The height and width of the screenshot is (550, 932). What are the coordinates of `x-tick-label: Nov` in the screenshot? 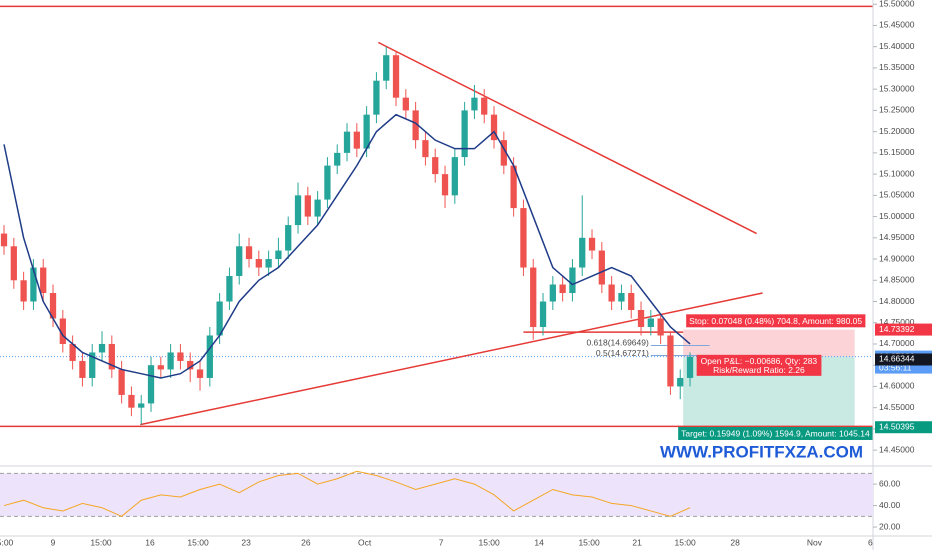 It's located at (815, 542).